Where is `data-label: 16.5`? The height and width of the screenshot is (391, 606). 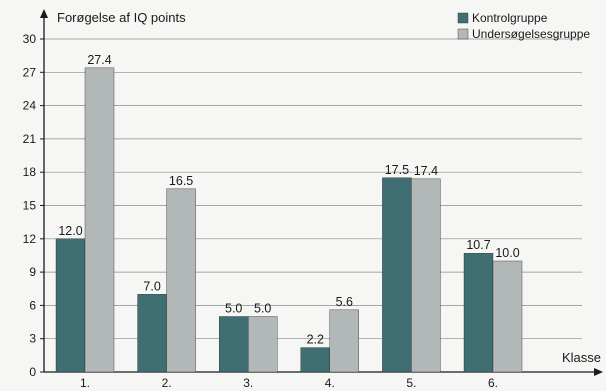 data-label: 16.5 is located at coordinates (181, 181).